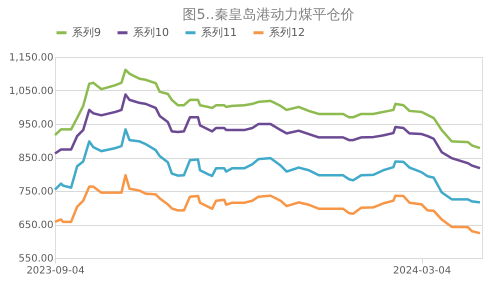 Image resolution: width=500 pixels, height=281 pixels. What do you see at coordinates (86, 32) in the screenshot?
I see `legend-label: 系列9` at bounding box center [86, 32].